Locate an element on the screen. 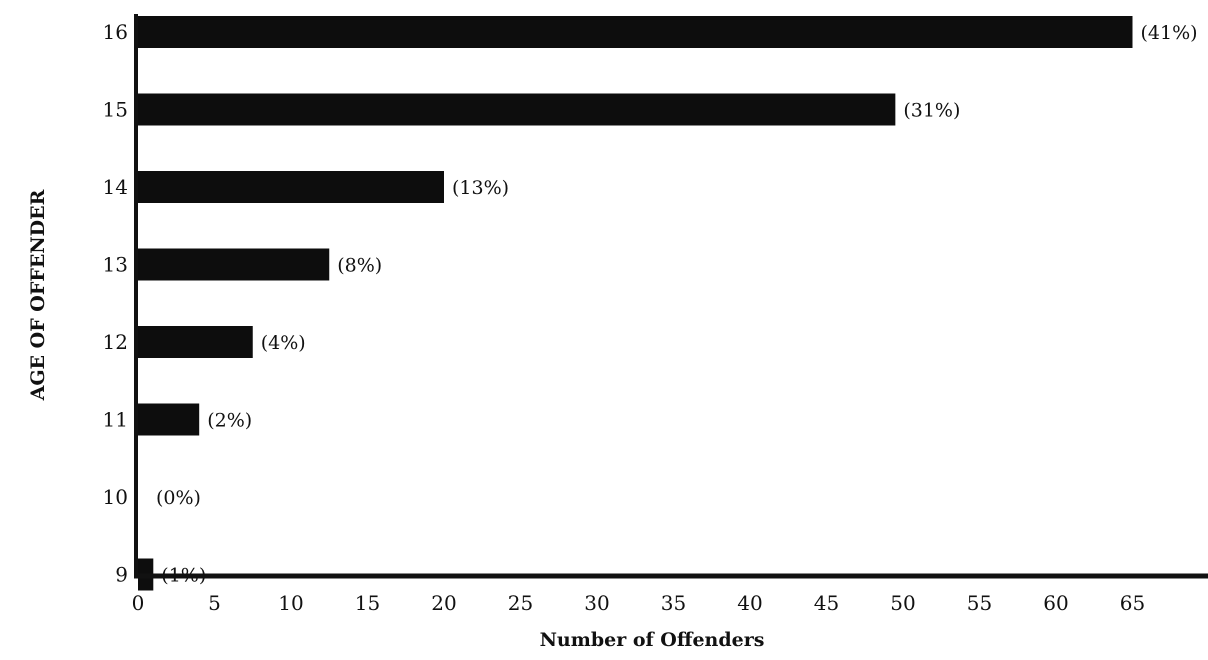 The height and width of the screenshot is (660, 1208). y-tick-label: 16 is located at coordinates (115, 32).